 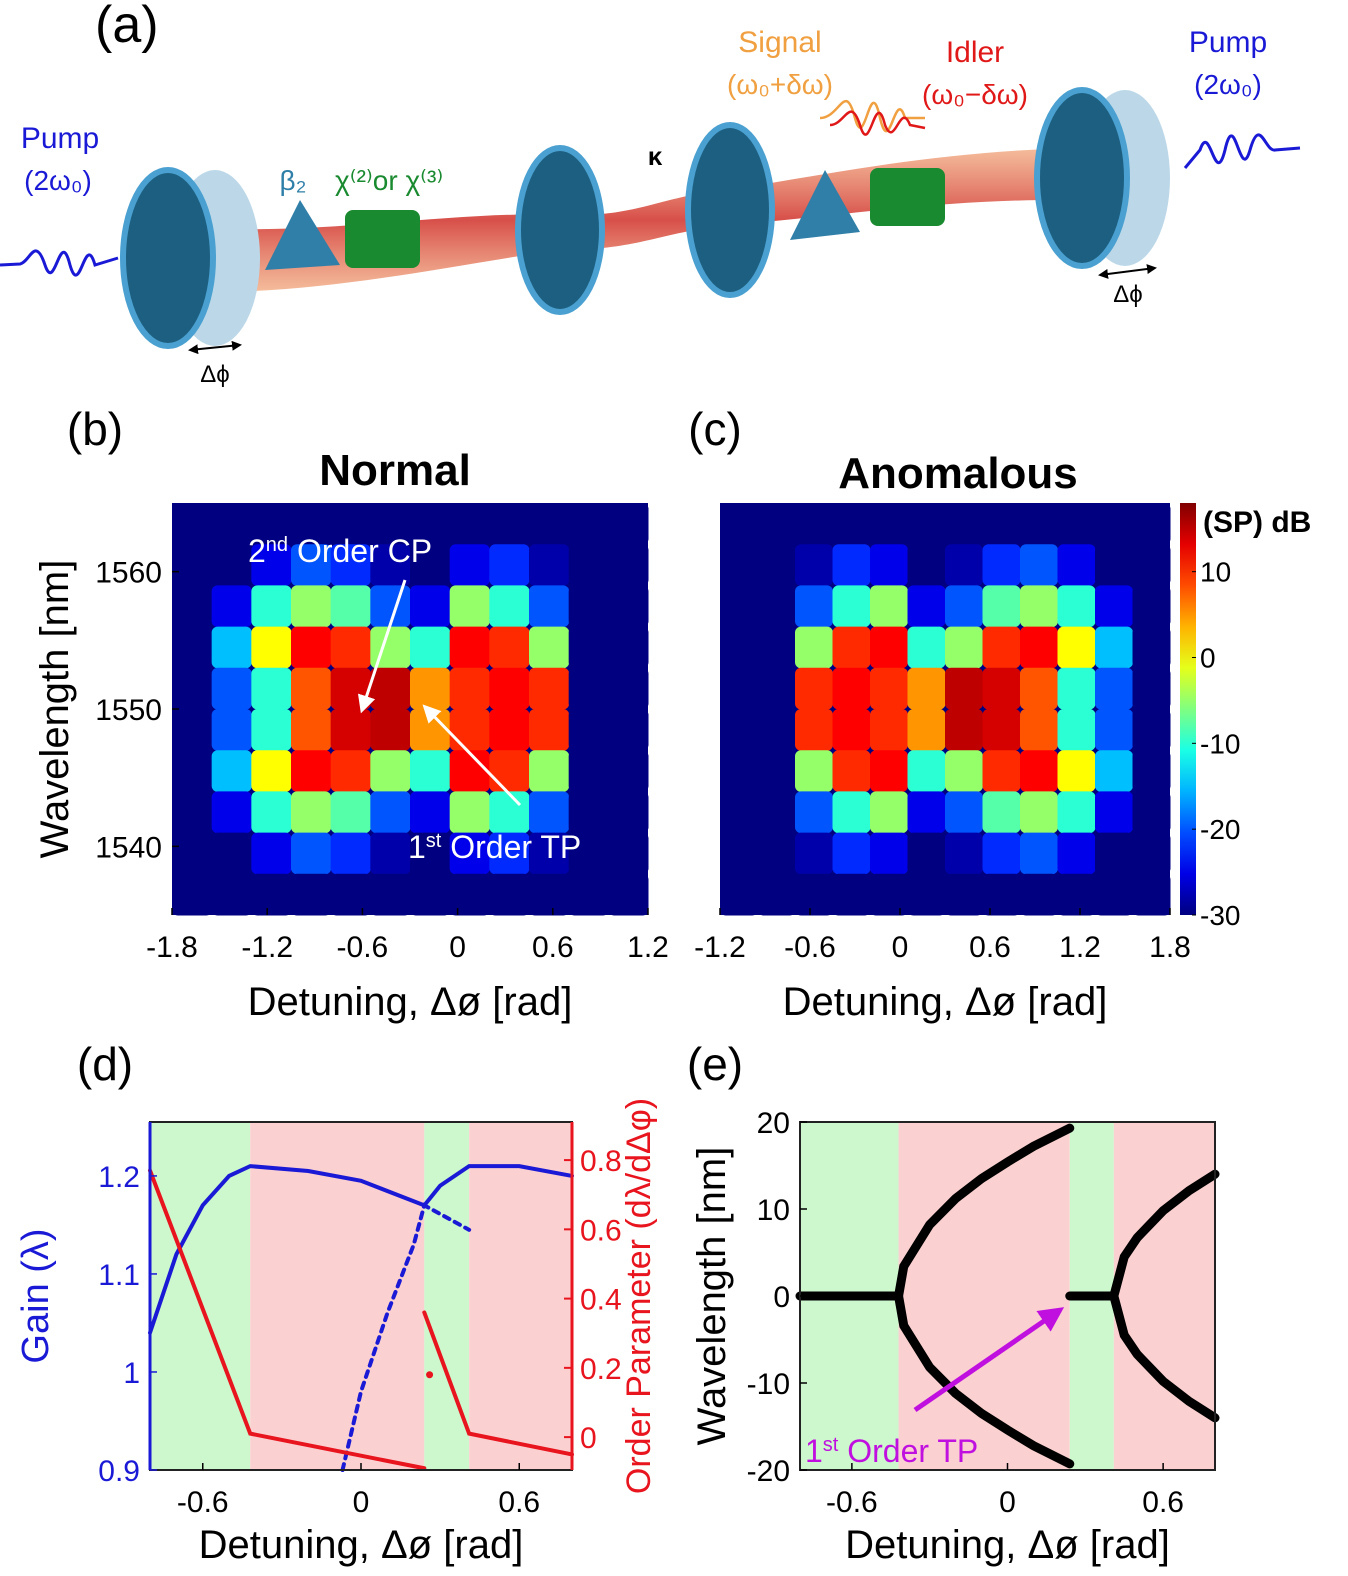 What do you see at coordinates (95, 429) in the screenshot?
I see `panel-label: (b)` at bounding box center [95, 429].